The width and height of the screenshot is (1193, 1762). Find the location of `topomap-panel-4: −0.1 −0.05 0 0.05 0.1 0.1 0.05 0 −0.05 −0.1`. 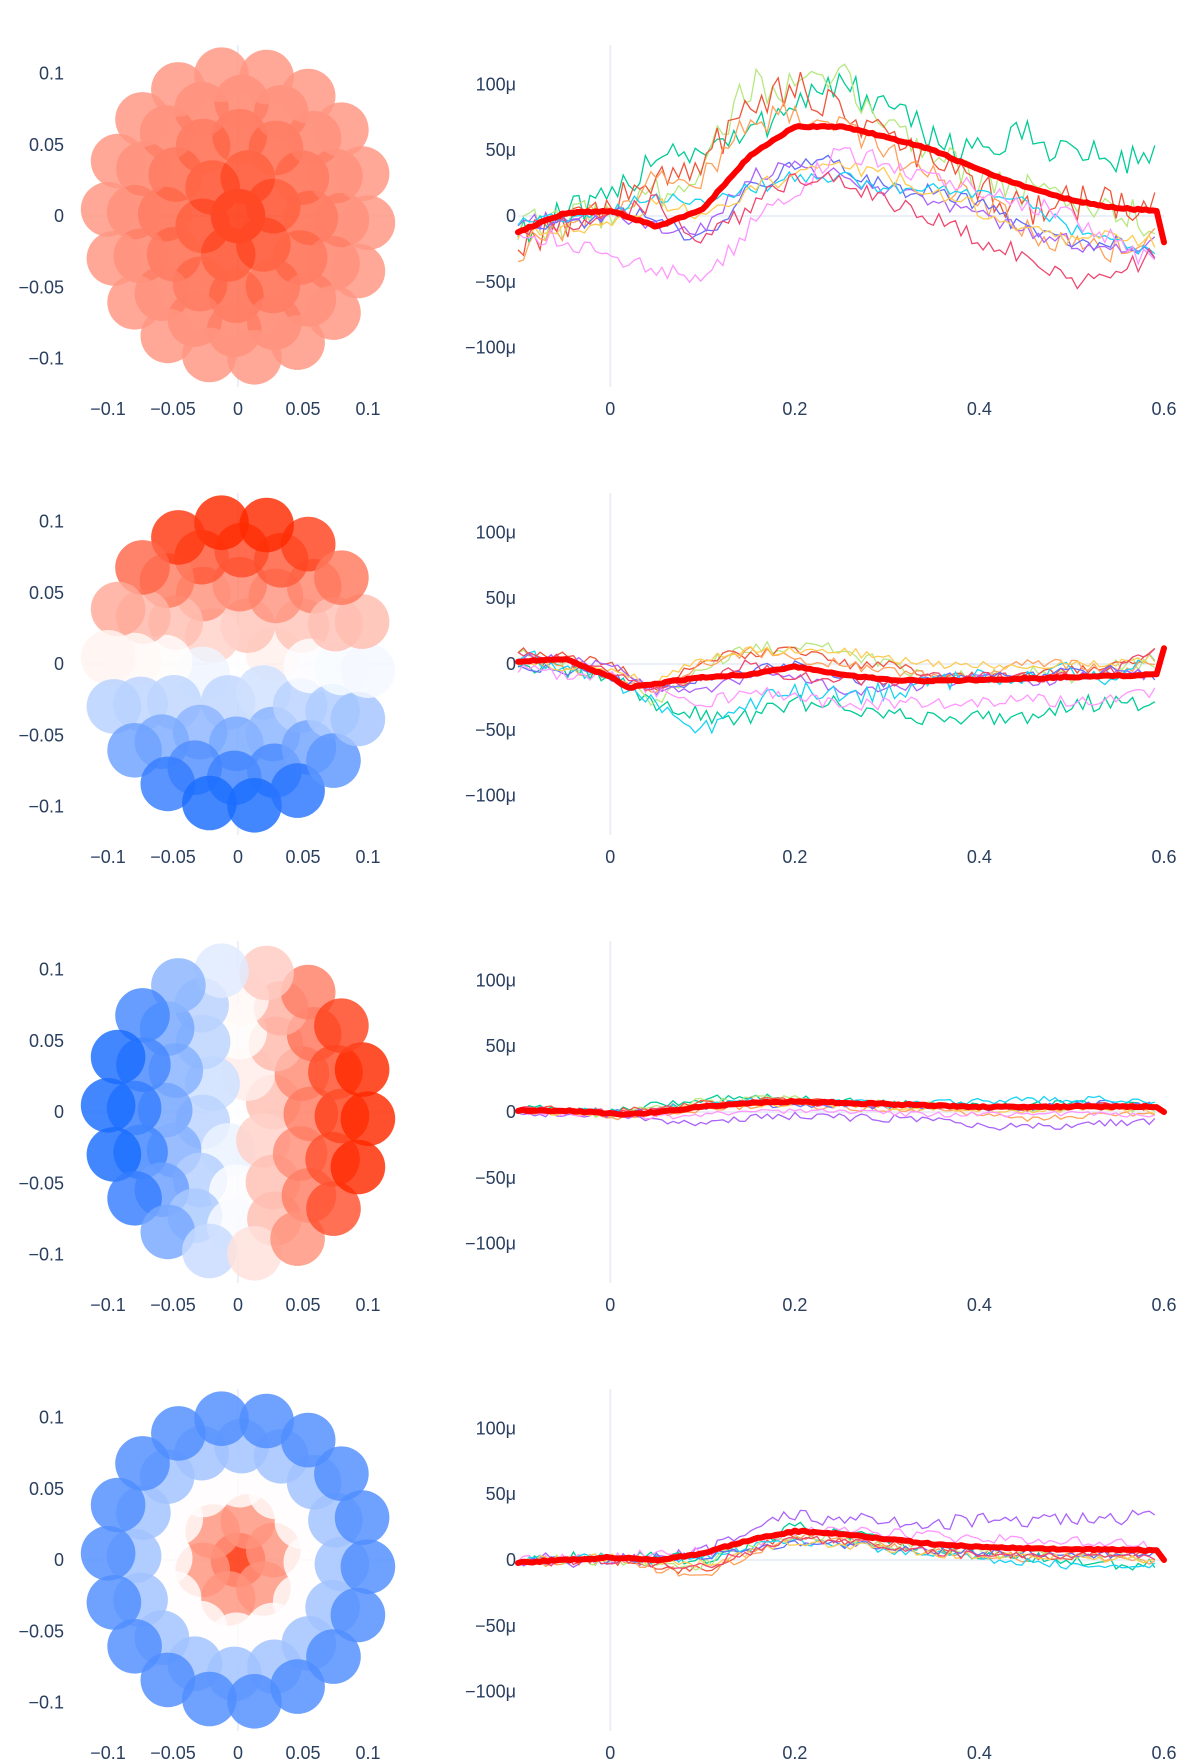

topomap-panel-4: −0.1 −0.05 0 0.05 0.1 0.1 0.05 0 −0.05 −0.1 is located at coordinates (207, 1575).